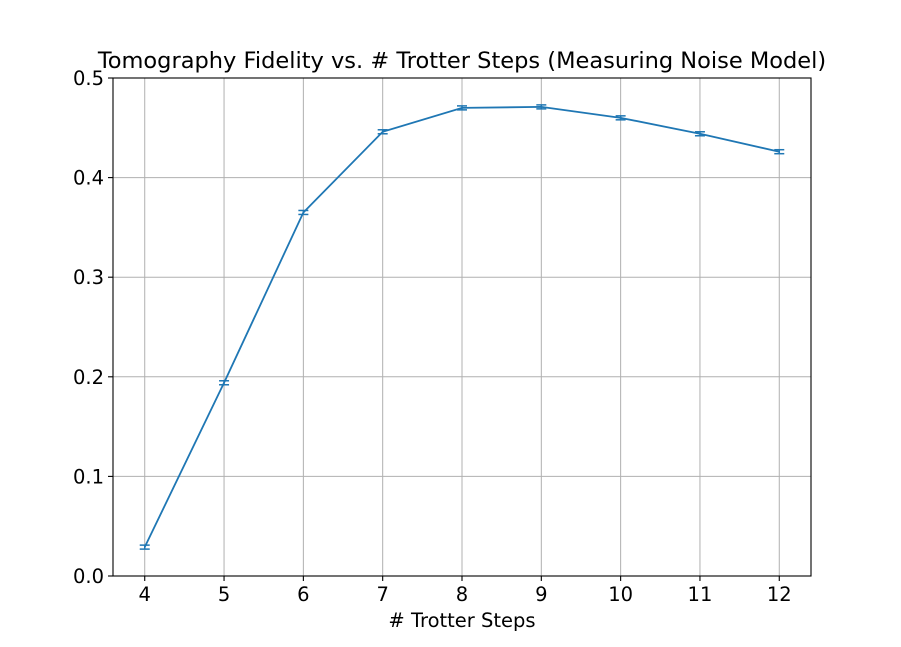 The width and height of the screenshot is (901, 647). I want to click on x-tick-label: 6, so click(303, 594).